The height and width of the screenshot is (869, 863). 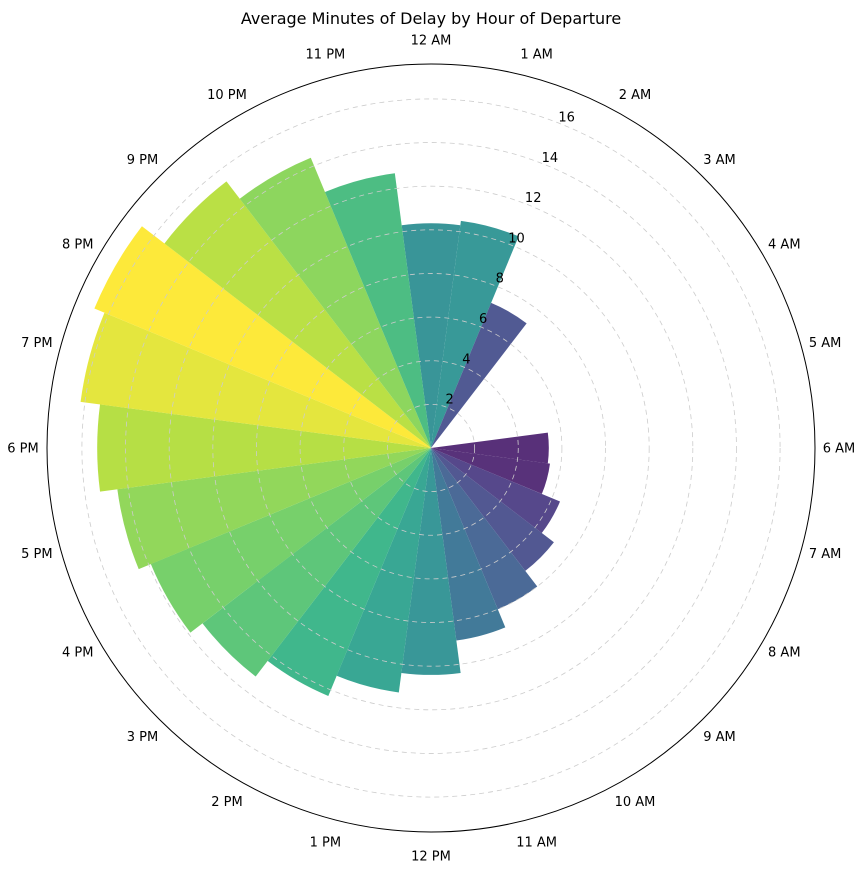 What do you see at coordinates (825, 554) in the screenshot?
I see `angular-tick-7-am: 7 AM` at bounding box center [825, 554].